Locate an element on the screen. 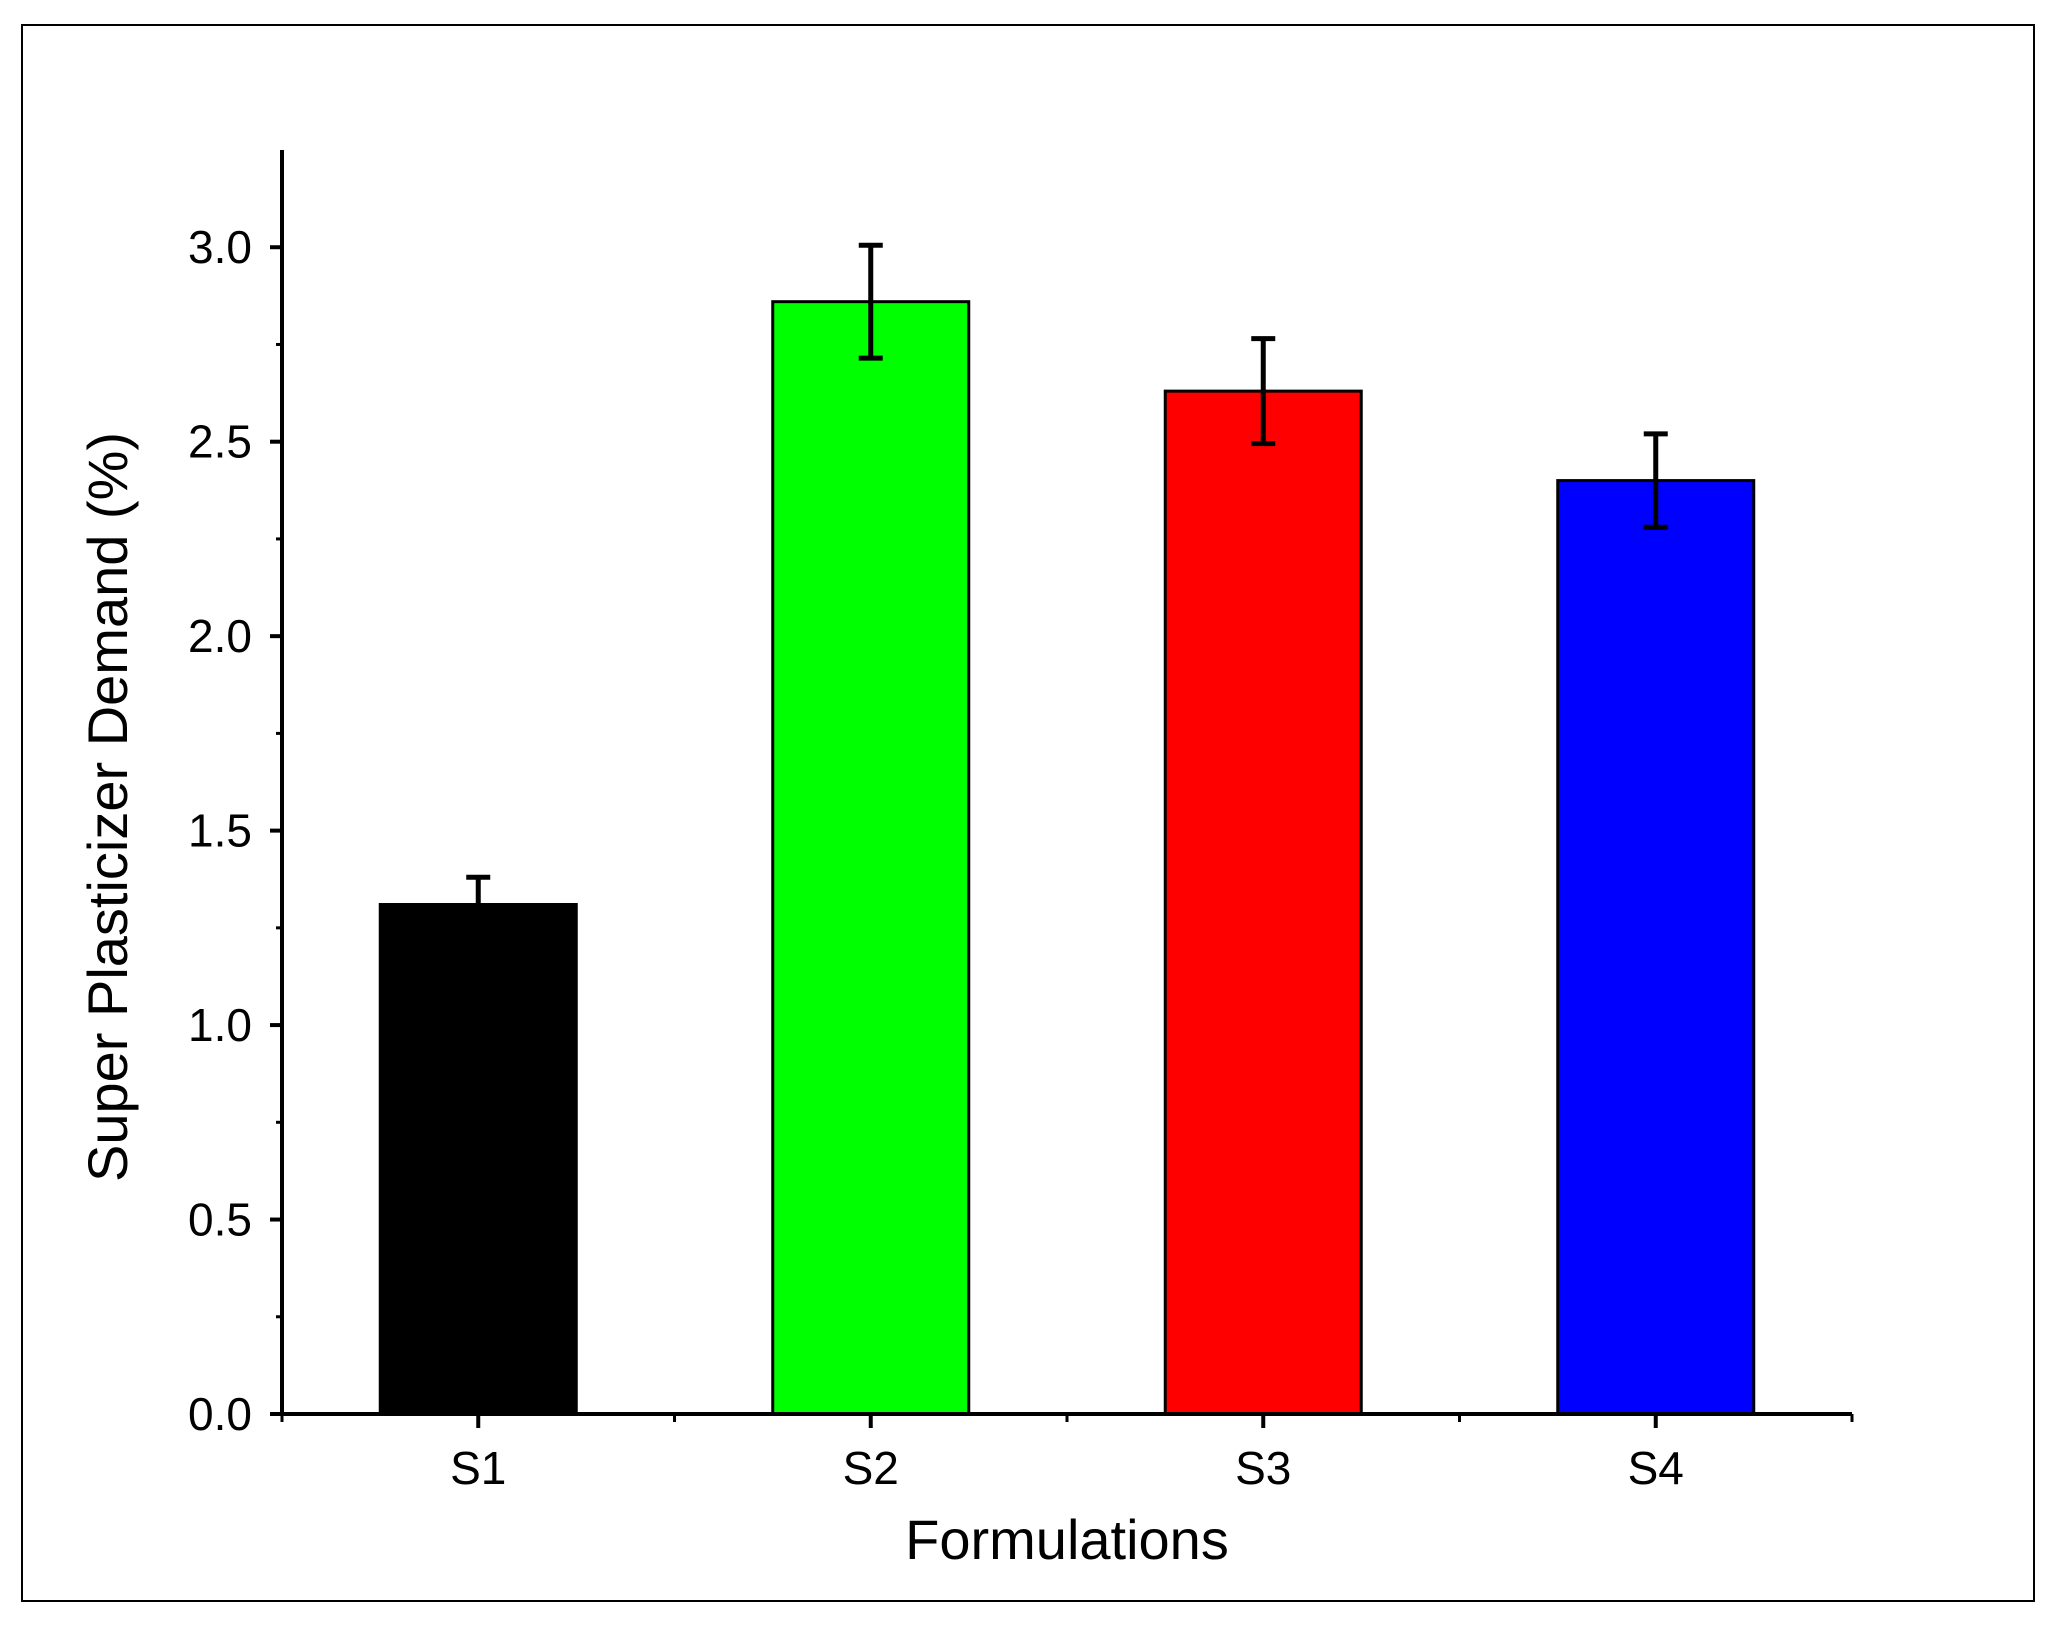 This screenshot has height=1630, width=2059. bar-s4 is located at coordinates (1656, 947).